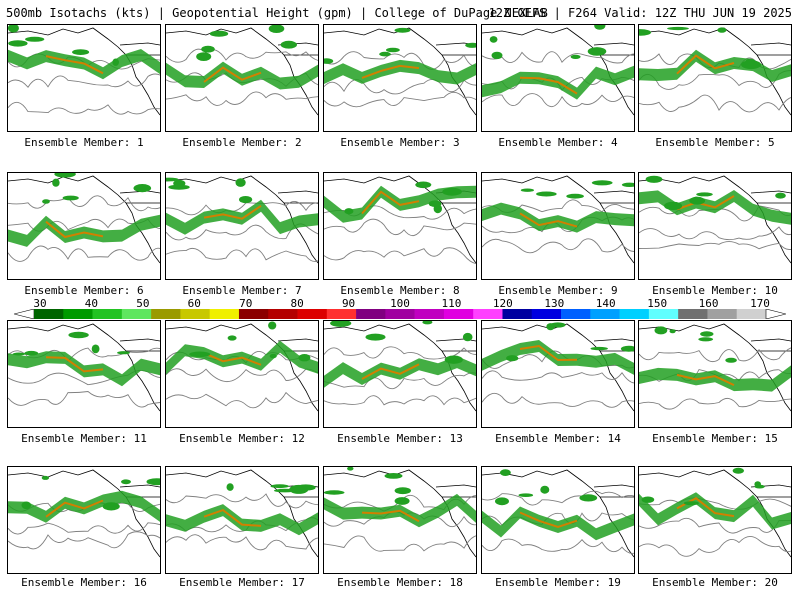  Describe the element at coordinates (558, 438) in the screenshot. I see `member-label: Ensemble Member: 14` at that location.